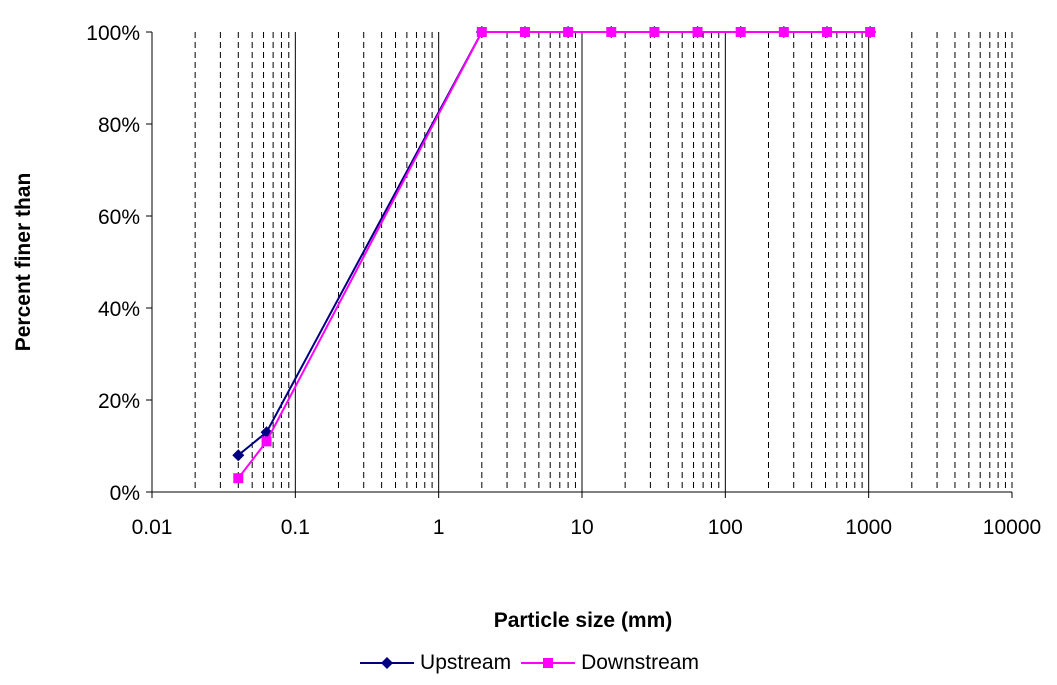 The height and width of the screenshot is (685, 1057). Describe the element at coordinates (640, 662) in the screenshot. I see `legend-label-downstream: Downstream` at that location.